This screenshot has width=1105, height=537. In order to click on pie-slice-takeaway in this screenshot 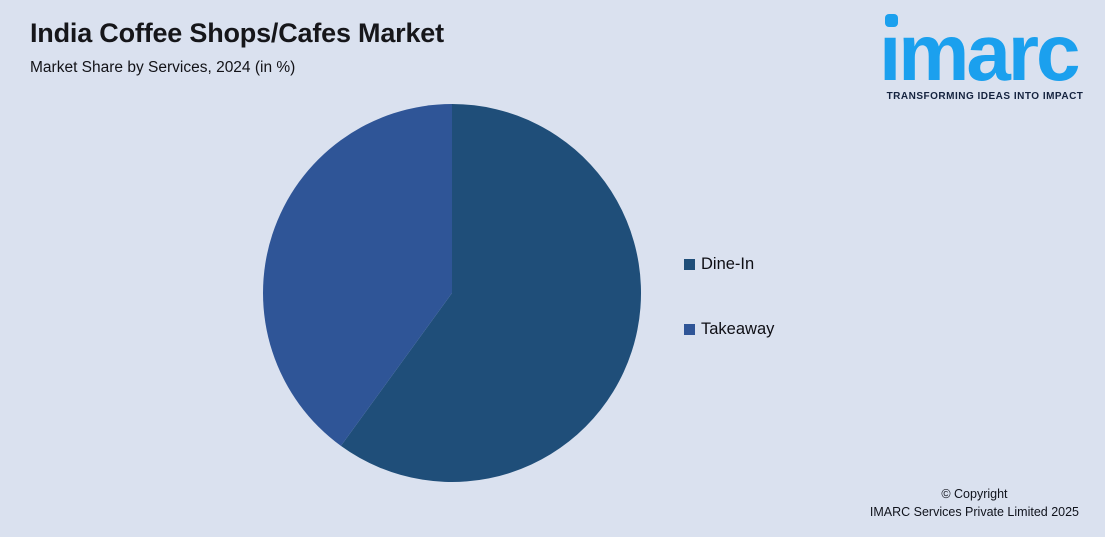, I will do `click(357, 275)`.